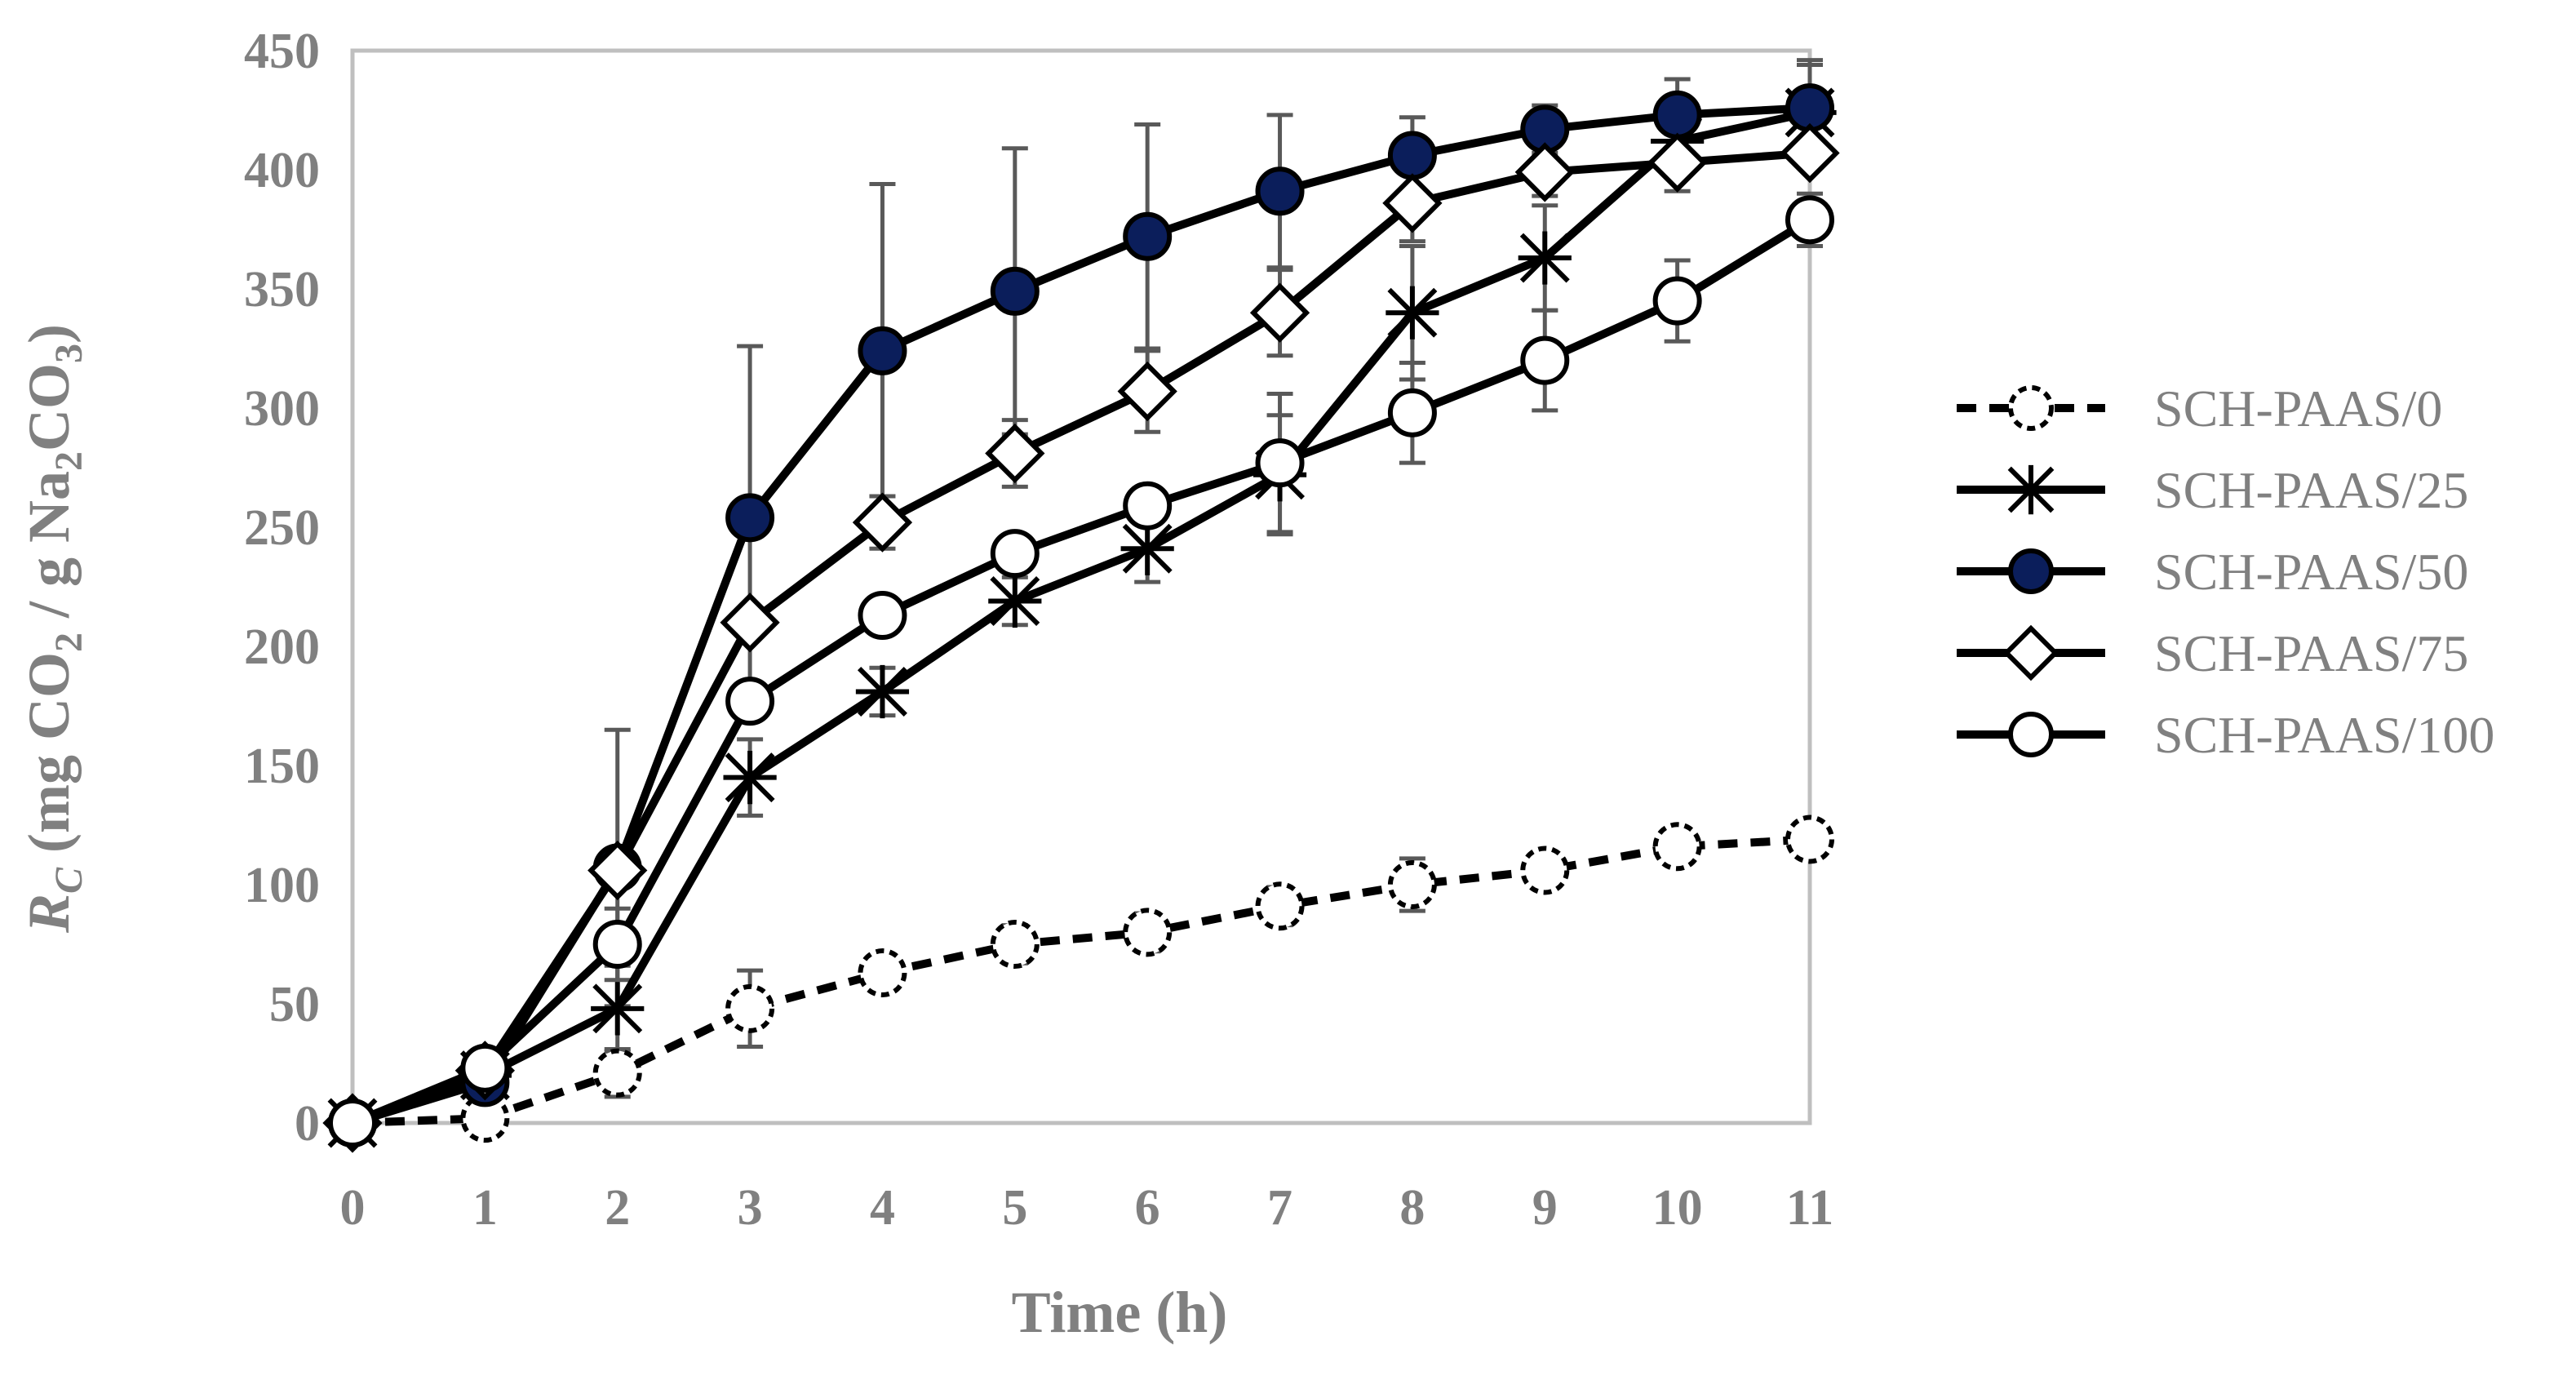 The height and width of the screenshot is (1376, 2576). I want to click on y-tick-label: 350, so click(282, 290).